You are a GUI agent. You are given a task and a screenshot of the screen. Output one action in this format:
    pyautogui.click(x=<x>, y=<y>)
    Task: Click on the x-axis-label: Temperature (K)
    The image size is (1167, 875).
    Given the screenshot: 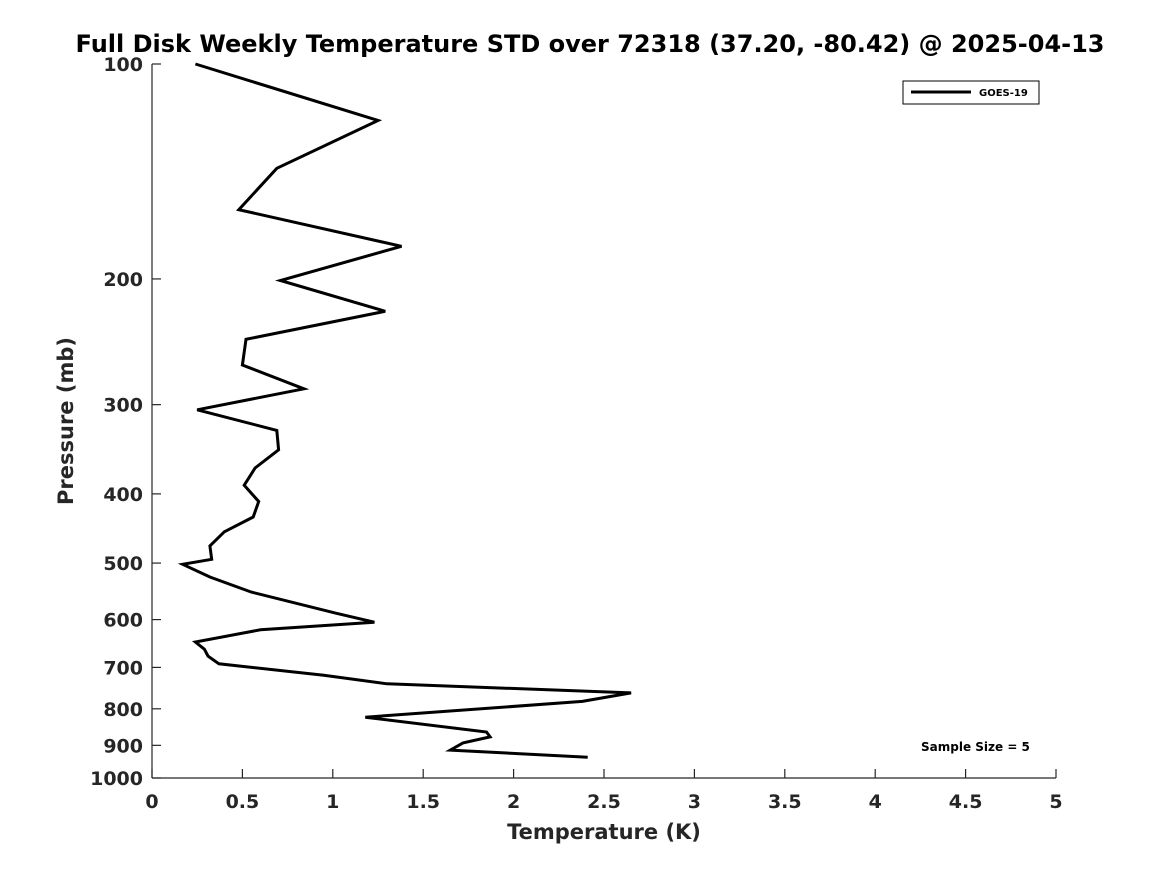 What is the action you would take?
    pyautogui.click(x=604, y=832)
    